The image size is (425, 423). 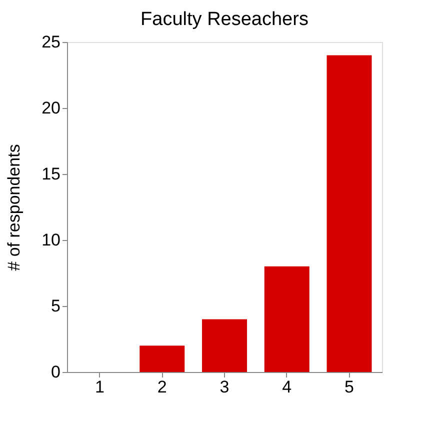 I want to click on x-tick-label: 5, so click(x=349, y=387).